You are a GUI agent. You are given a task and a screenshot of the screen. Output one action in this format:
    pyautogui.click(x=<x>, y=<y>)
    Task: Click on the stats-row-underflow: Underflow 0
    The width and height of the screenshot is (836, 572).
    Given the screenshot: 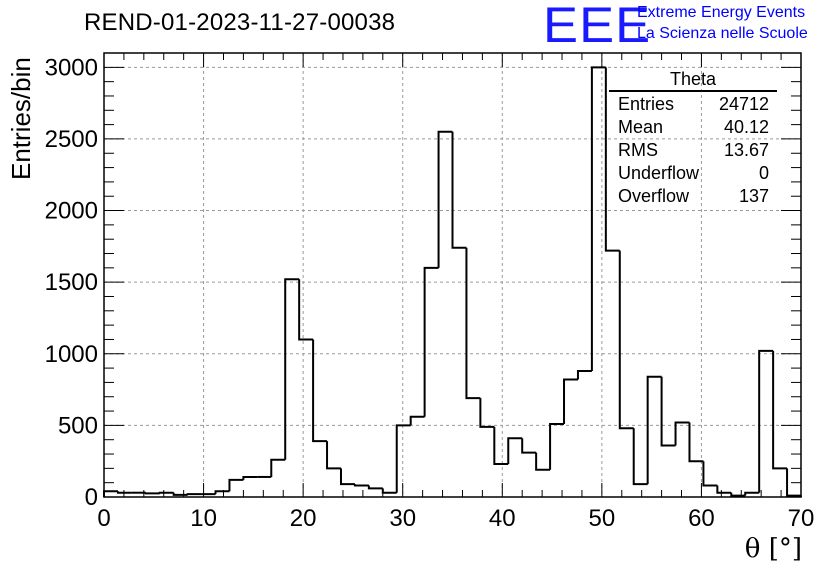 What is the action you would take?
    pyautogui.click(x=693, y=173)
    